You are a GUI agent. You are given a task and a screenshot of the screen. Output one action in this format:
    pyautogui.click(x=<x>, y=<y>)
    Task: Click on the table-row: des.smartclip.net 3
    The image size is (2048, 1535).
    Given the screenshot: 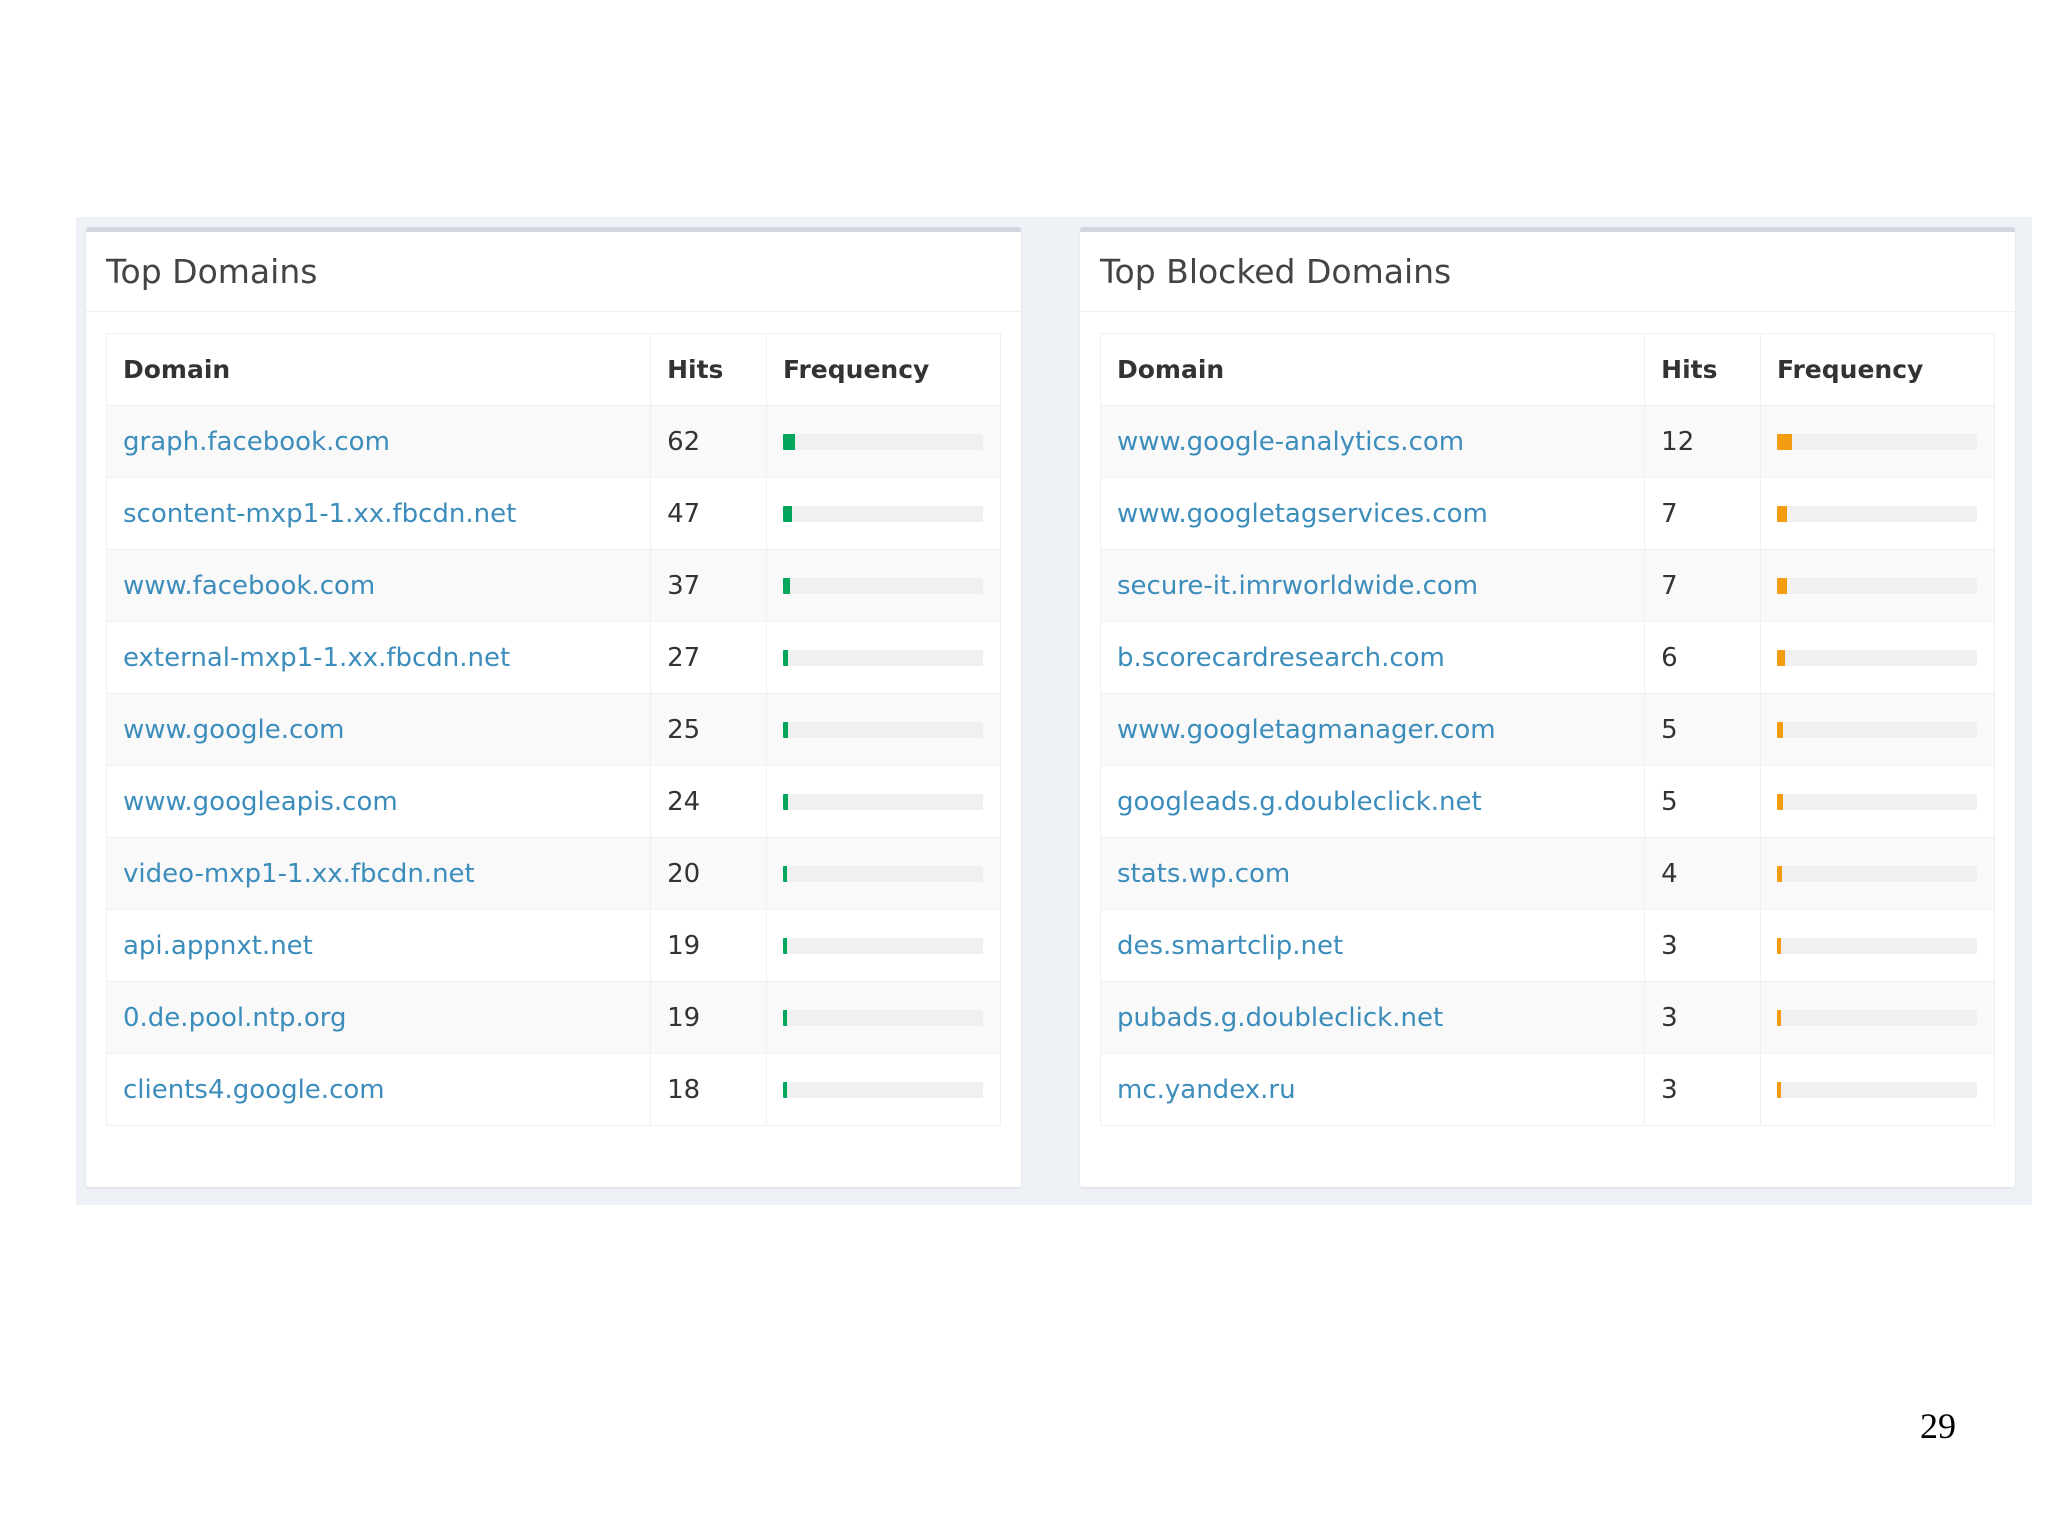 What is the action you would take?
    pyautogui.click(x=1547, y=945)
    